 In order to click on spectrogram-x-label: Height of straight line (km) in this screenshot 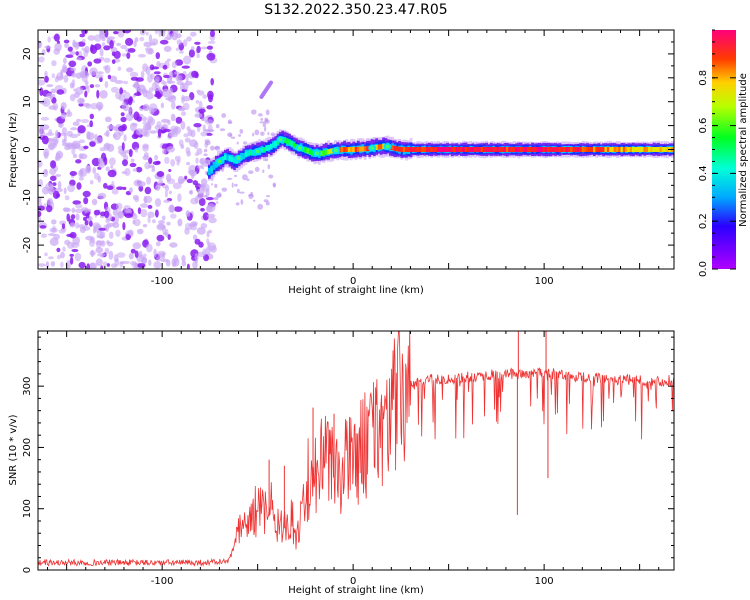, I will do `click(356, 290)`.